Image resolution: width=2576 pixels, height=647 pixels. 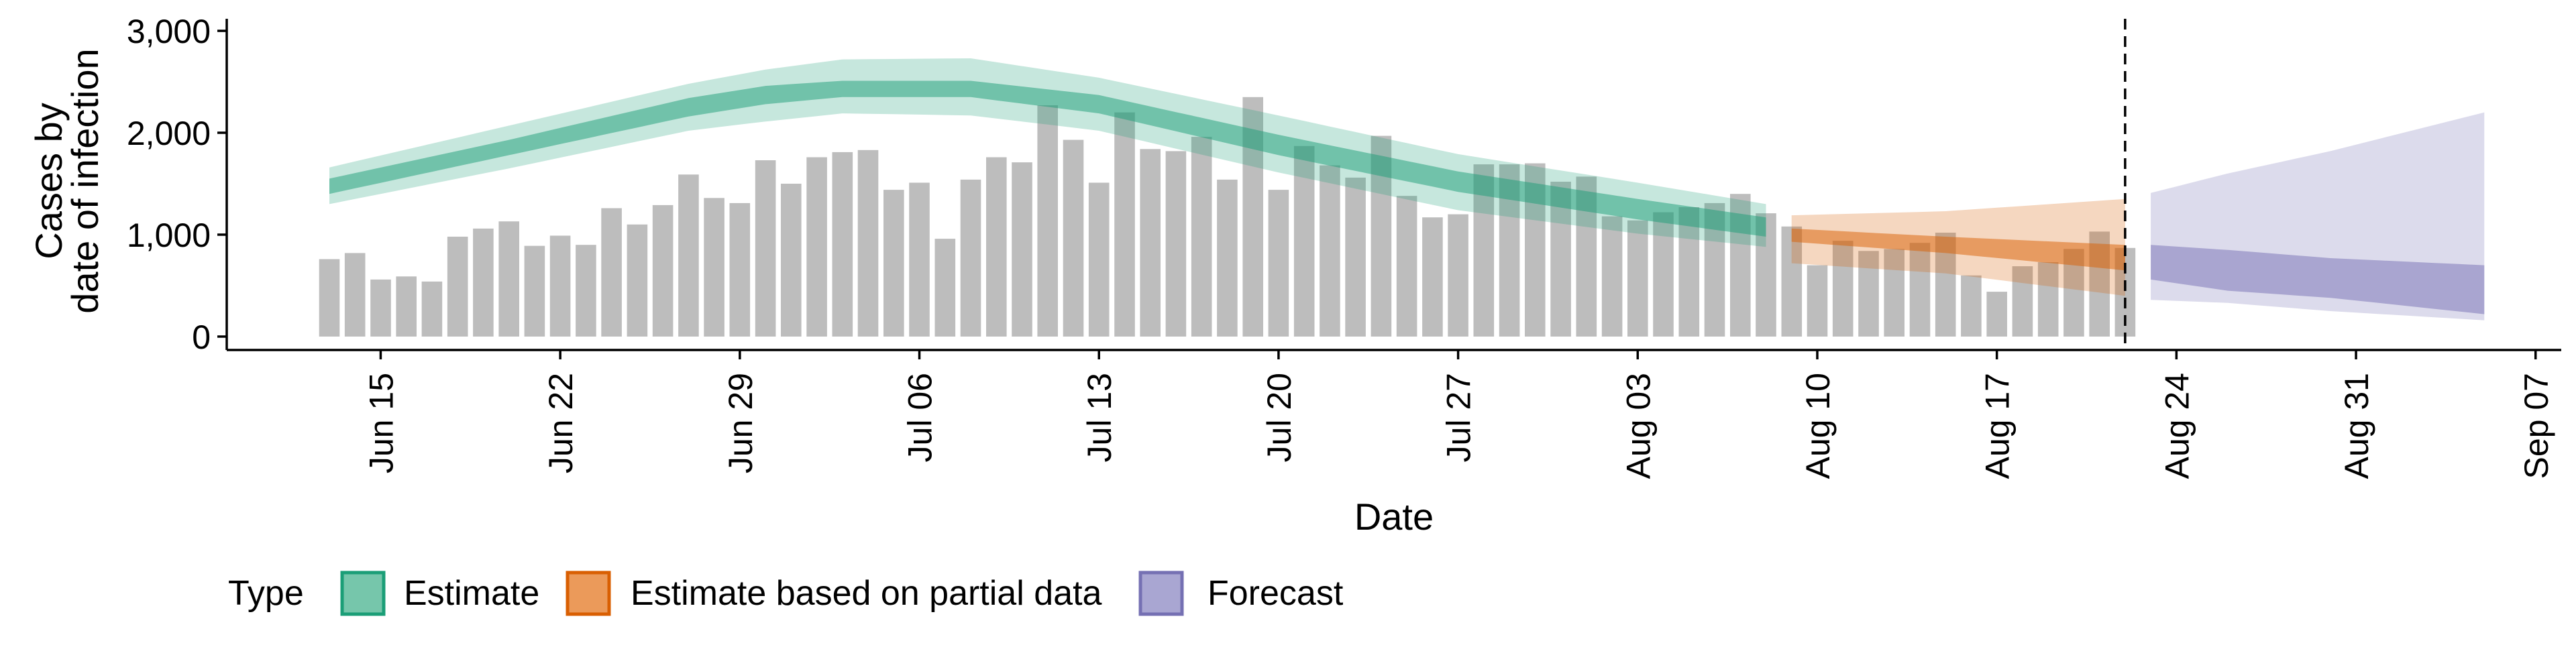 What do you see at coordinates (1276, 593) in the screenshot?
I see `legend-label-2: Forecast` at bounding box center [1276, 593].